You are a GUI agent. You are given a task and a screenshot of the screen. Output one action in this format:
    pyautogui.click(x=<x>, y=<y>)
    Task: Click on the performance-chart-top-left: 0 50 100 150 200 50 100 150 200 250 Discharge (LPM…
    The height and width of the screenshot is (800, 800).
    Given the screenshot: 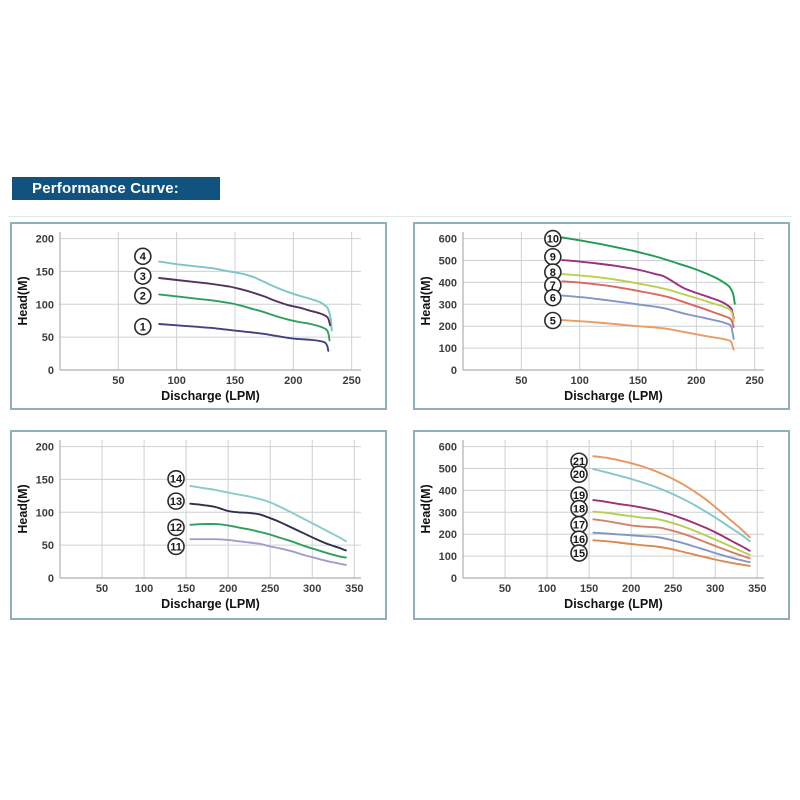 What is the action you would take?
    pyautogui.click(x=198, y=316)
    